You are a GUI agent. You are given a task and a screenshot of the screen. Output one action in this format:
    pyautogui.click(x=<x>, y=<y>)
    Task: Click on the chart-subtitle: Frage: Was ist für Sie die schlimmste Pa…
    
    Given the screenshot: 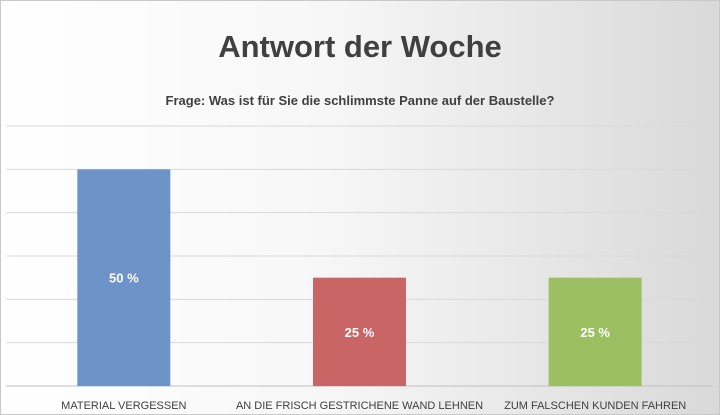 What is the action you would take?
    pyautogui.click(x=360, y=100)
    